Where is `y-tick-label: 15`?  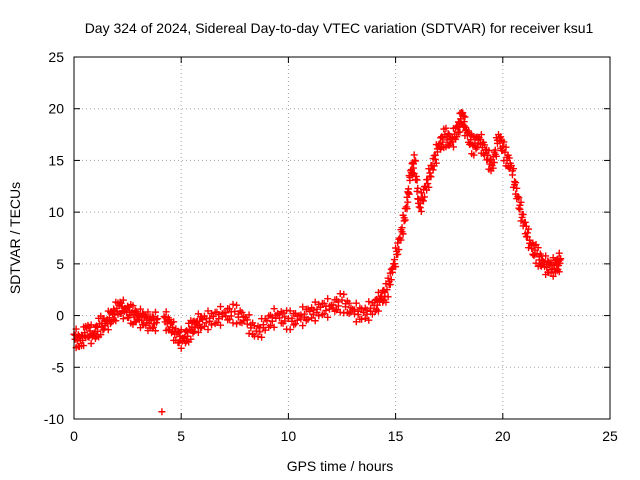
y-tick-label: 15 is located at coordinates (56, 160).